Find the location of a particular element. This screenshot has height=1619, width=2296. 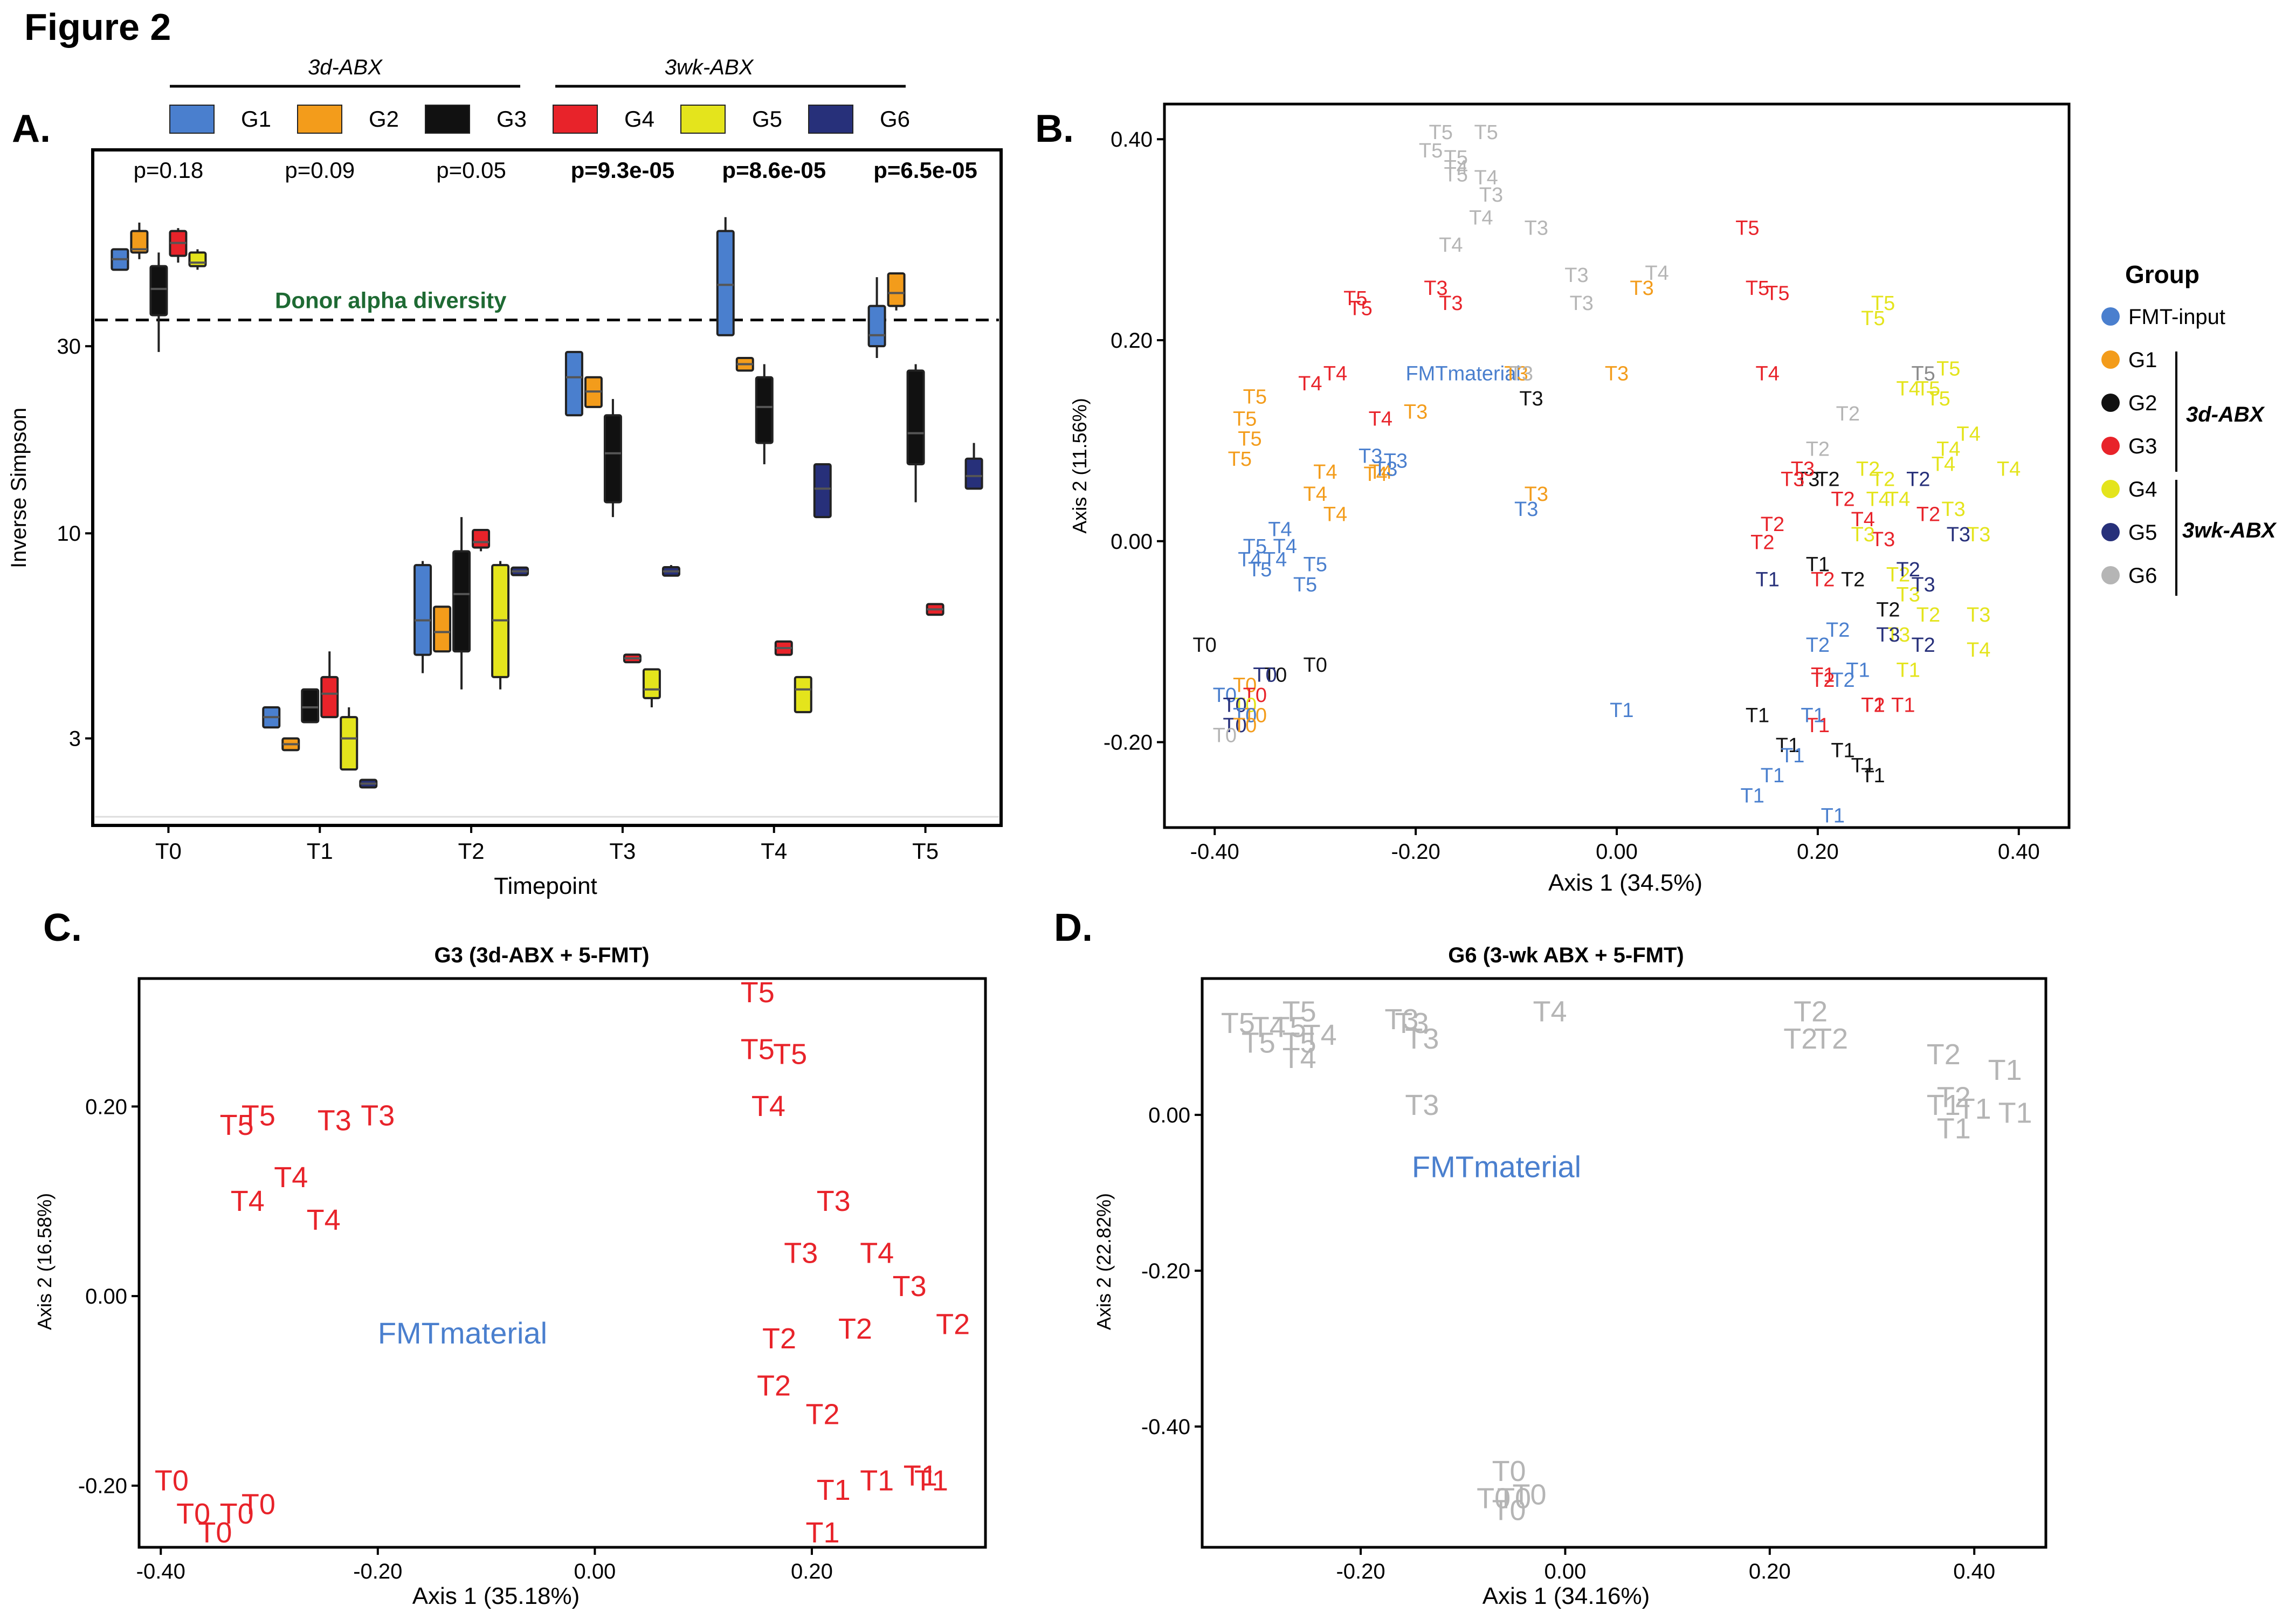

xtick-b--0.40: -0.40 is located at coordinates (1214, 852).